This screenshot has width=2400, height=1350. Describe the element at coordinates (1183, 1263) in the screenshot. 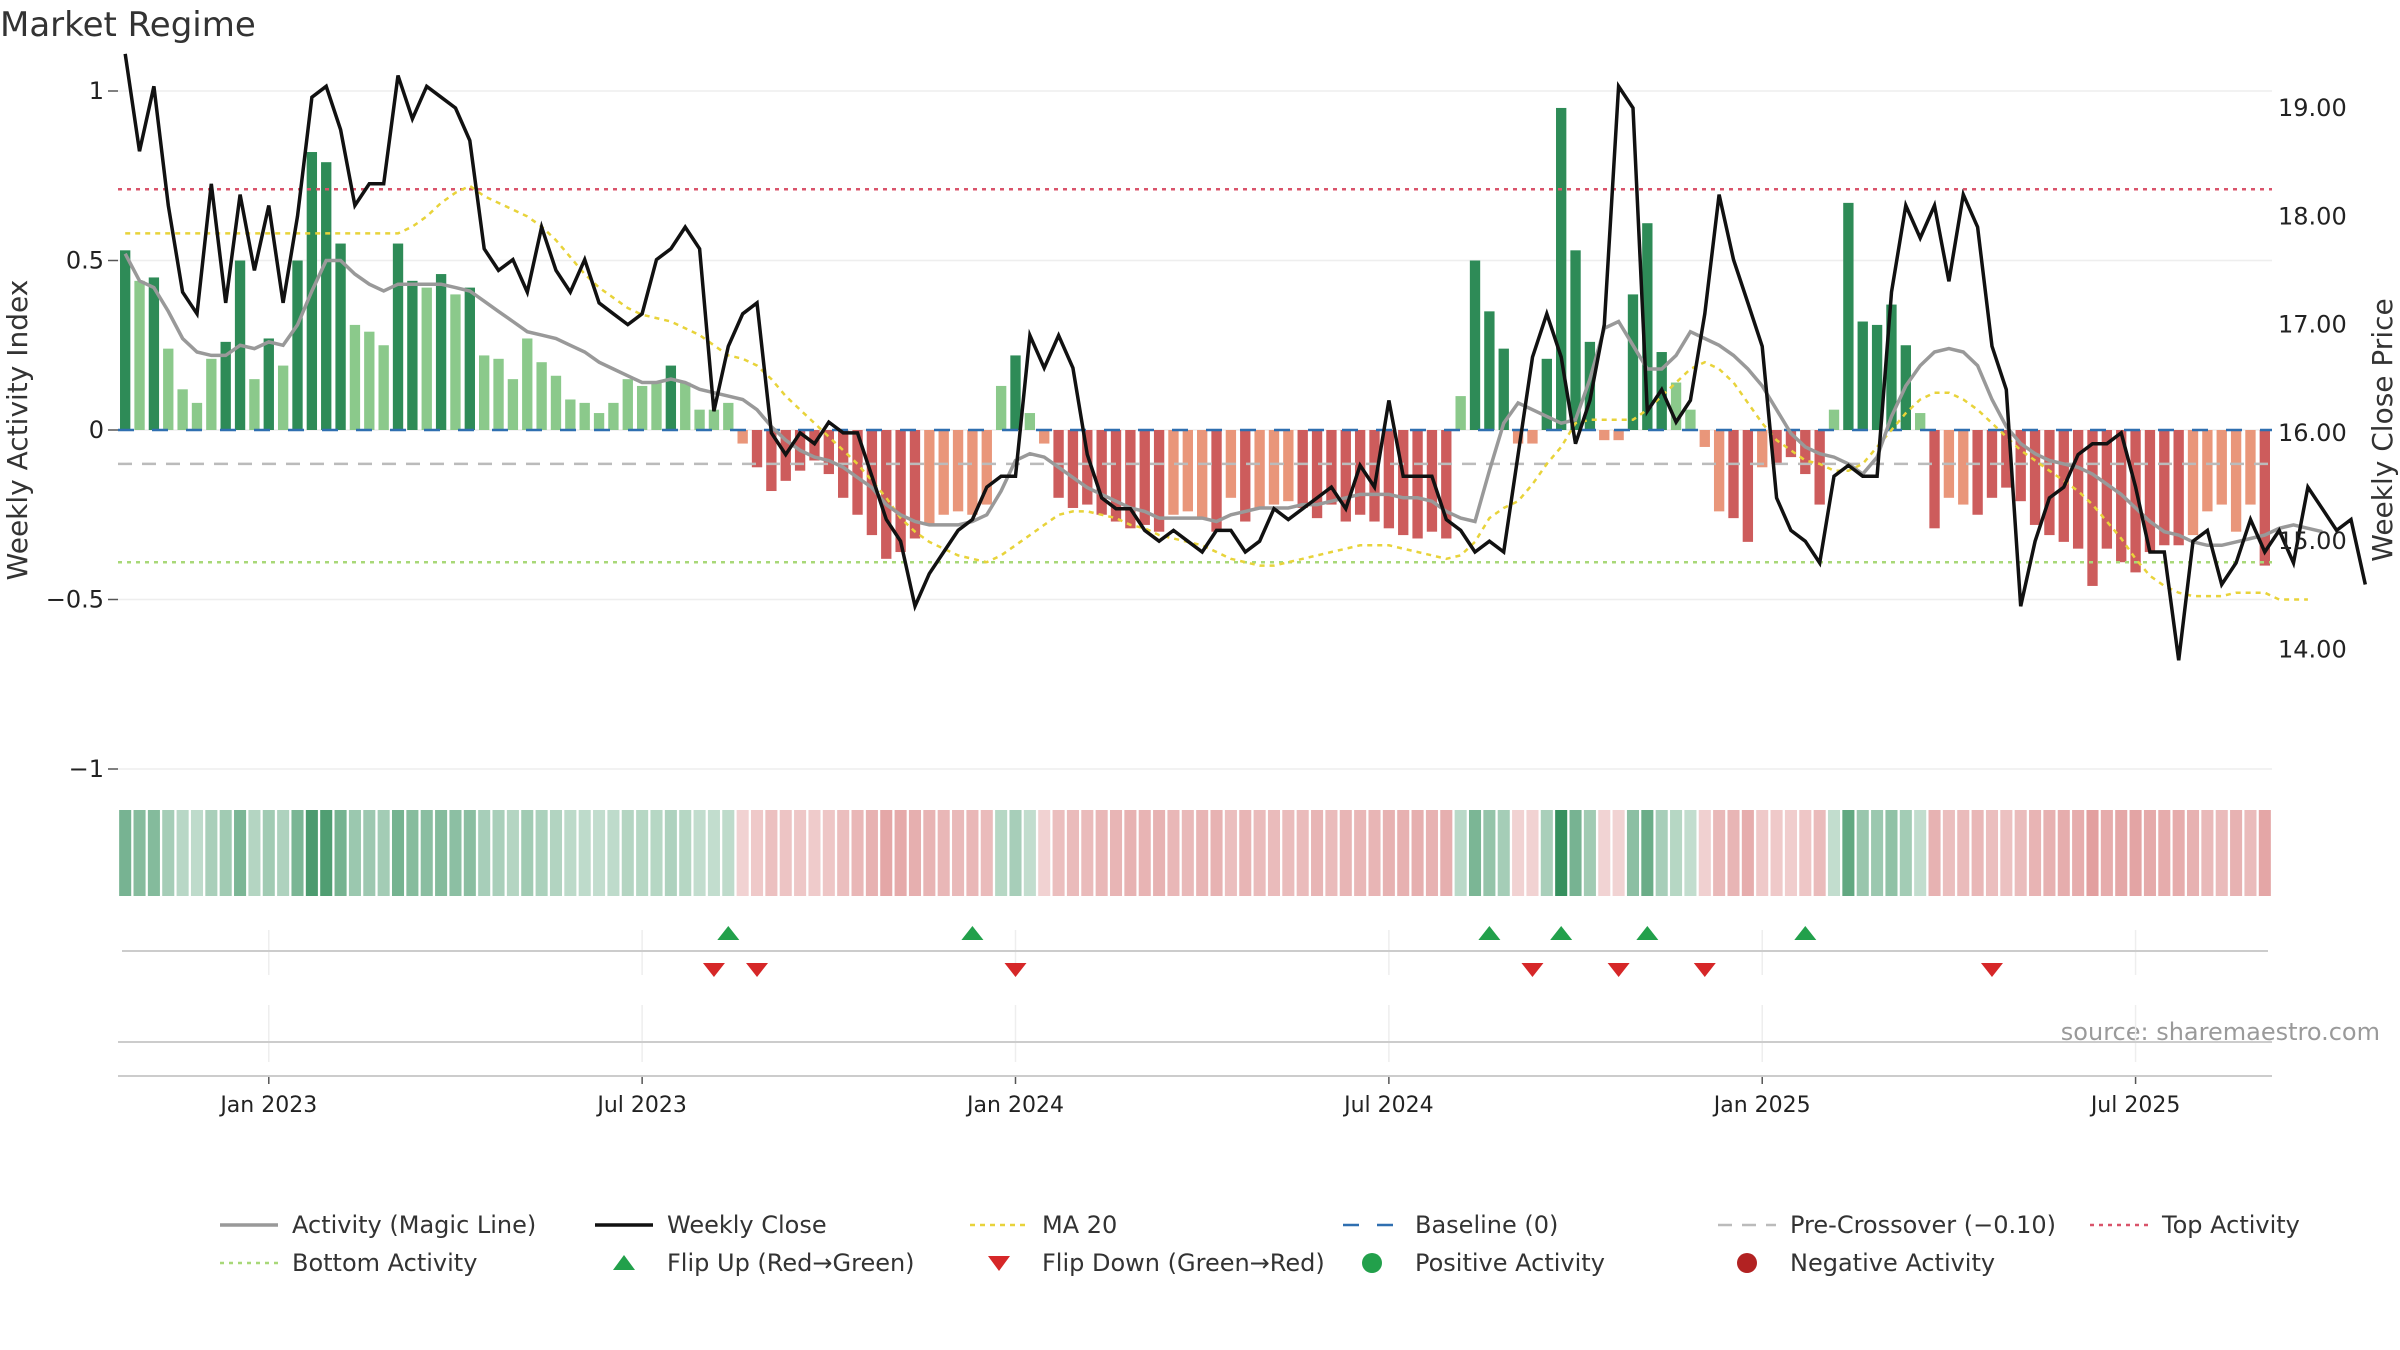

I see `legend-label: Flip Down (Green→Red)` at that location.